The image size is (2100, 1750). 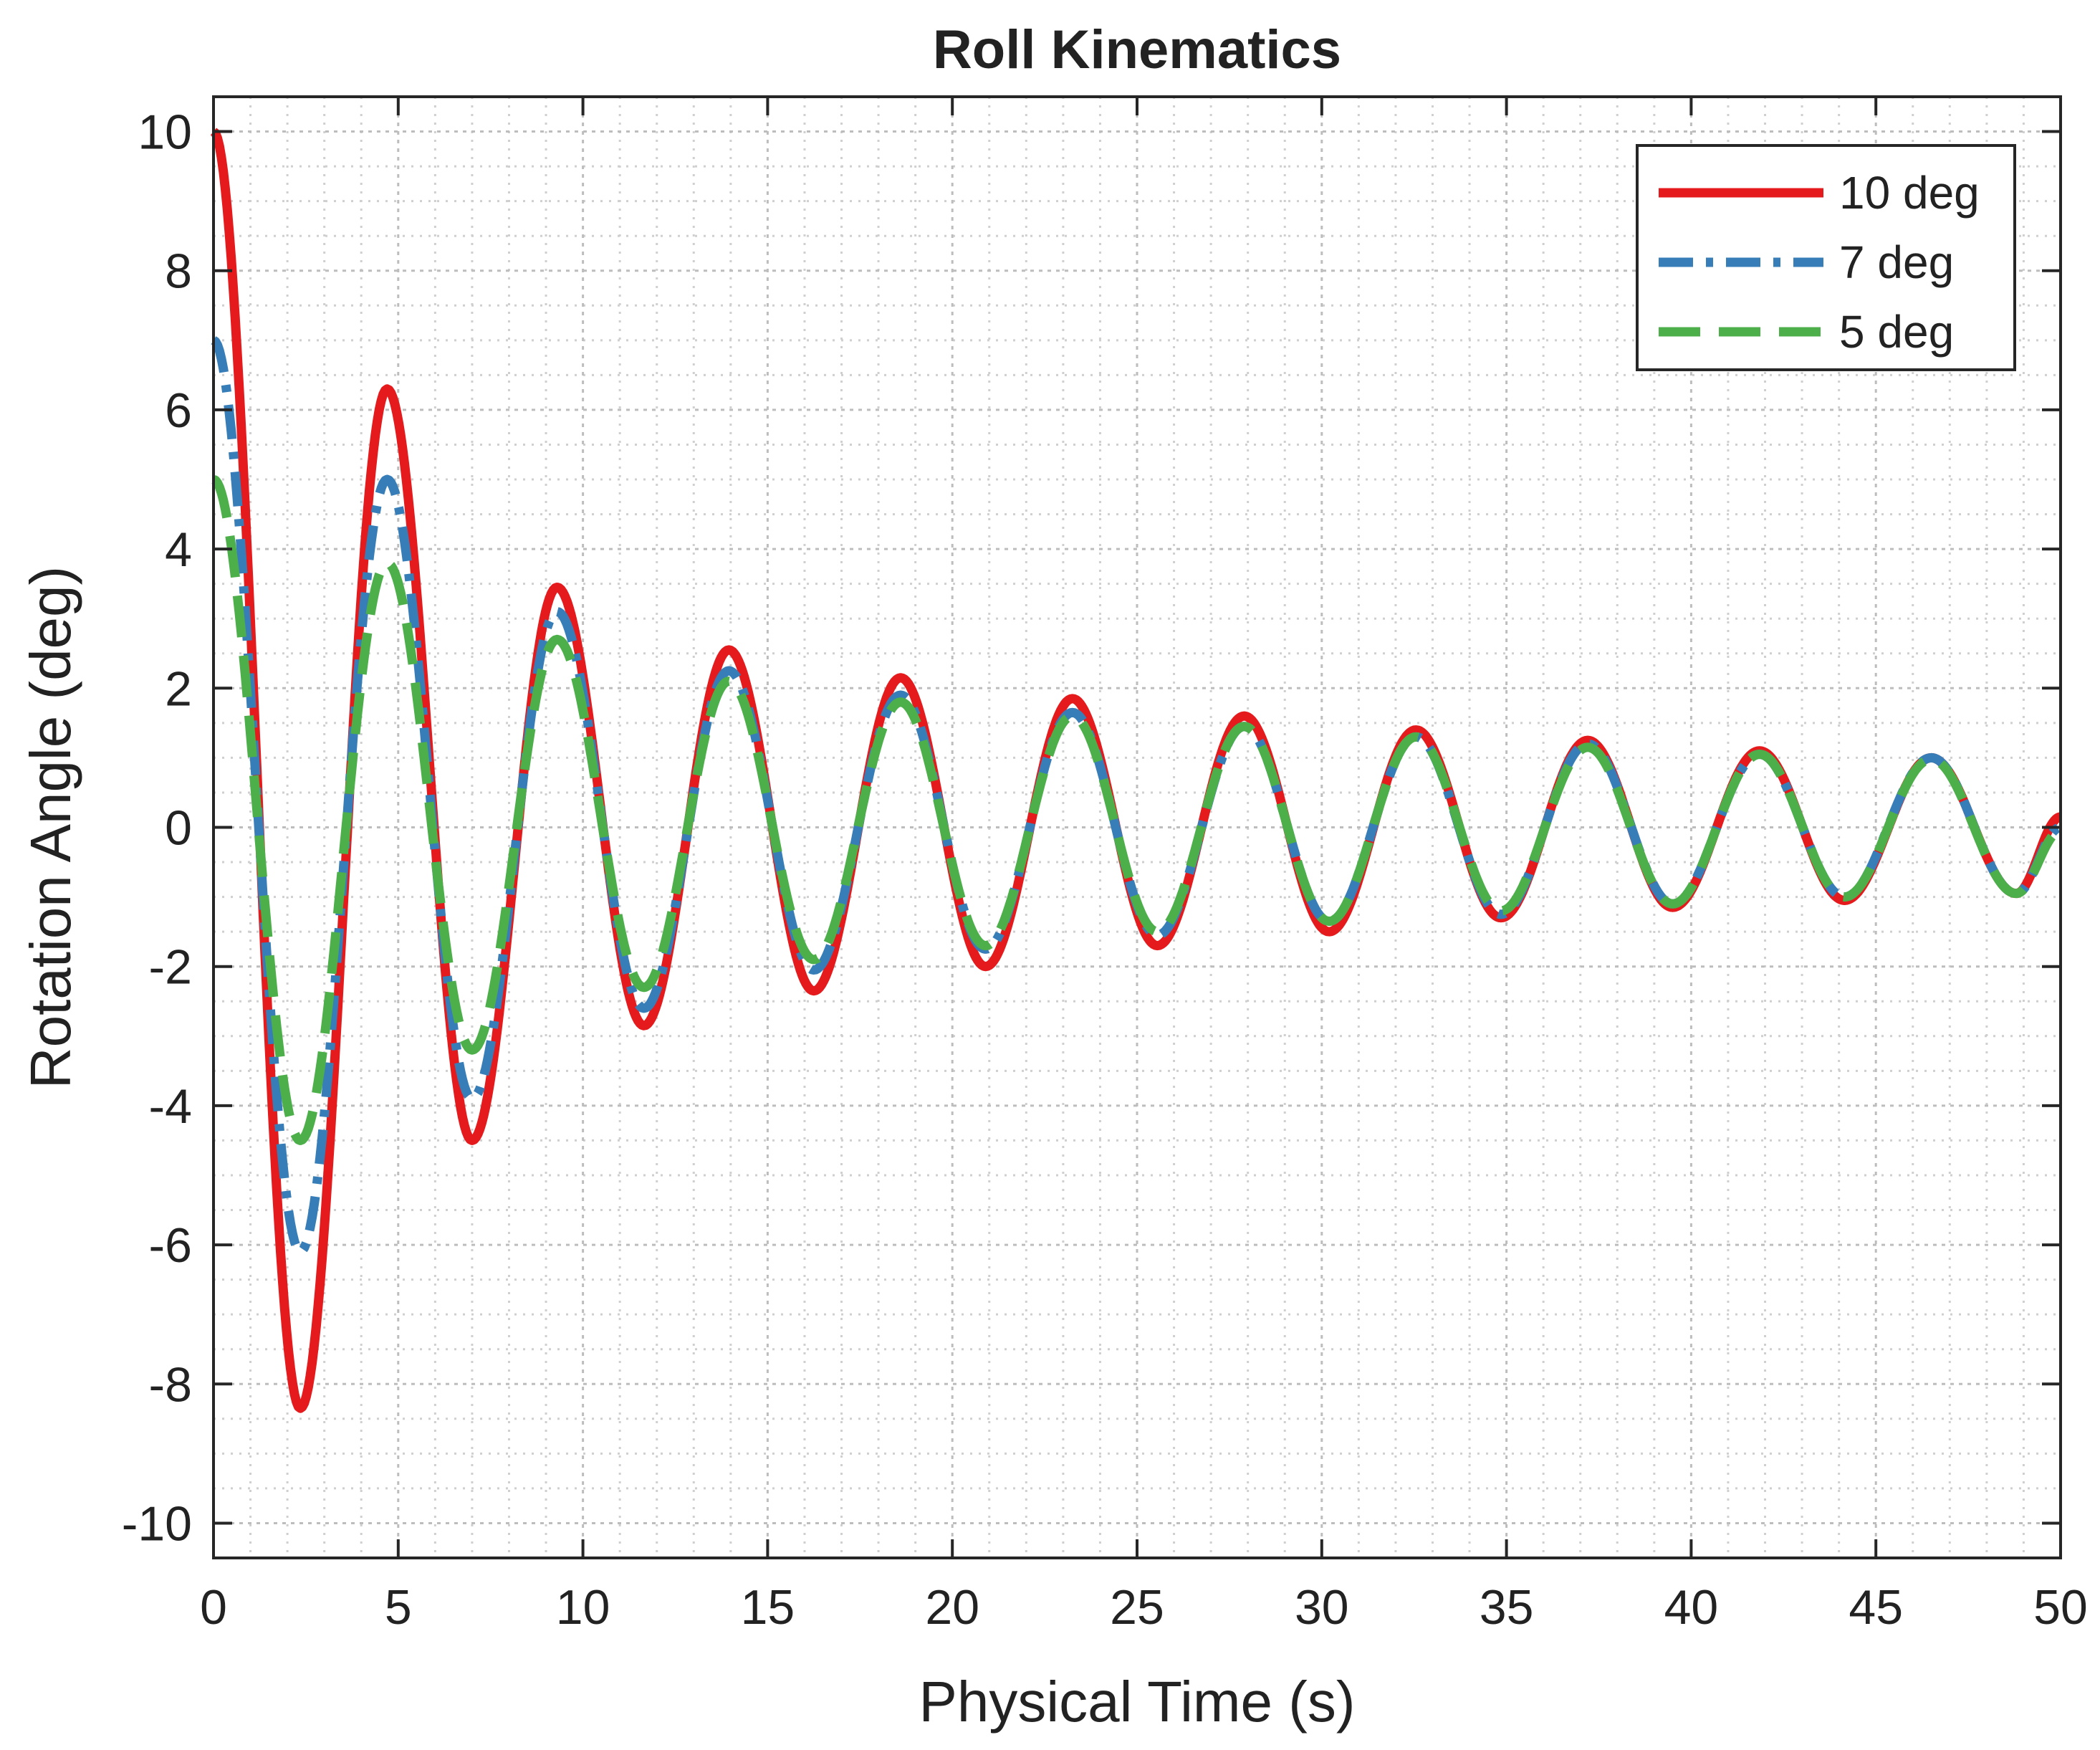 What do you see at coordinates (2060, 1608) in the screenshot?
I see `x-tick-label: 50` at bounding box center [2060, 1608].